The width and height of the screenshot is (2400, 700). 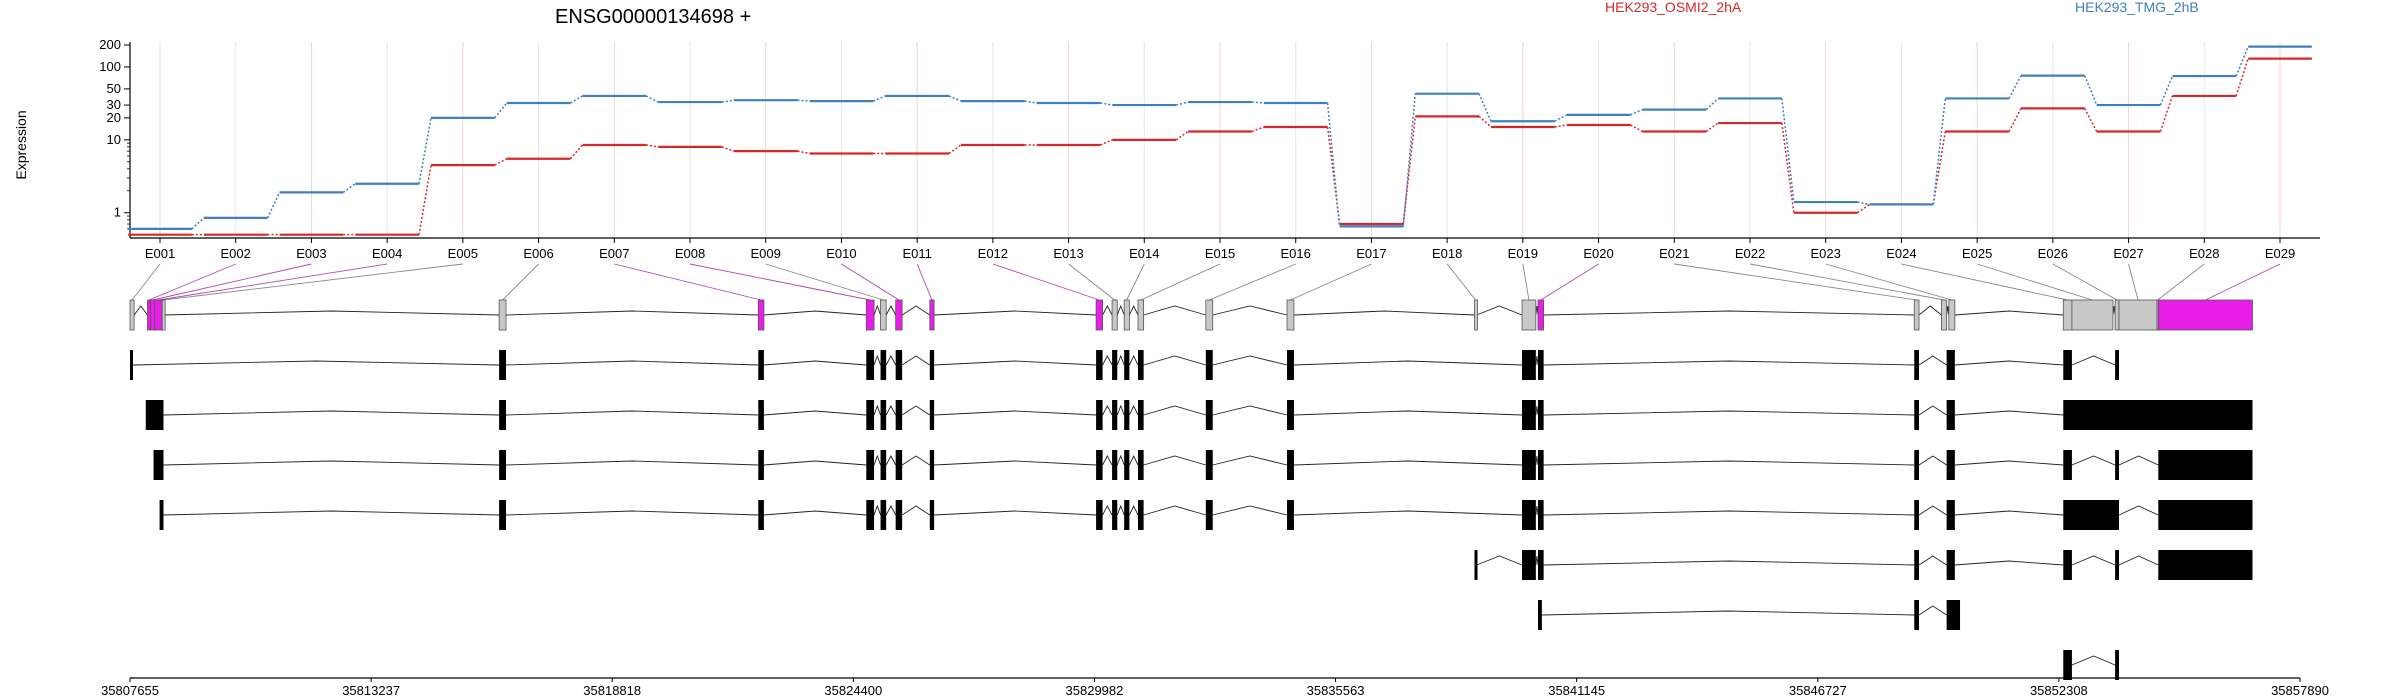 I want to click on x-tick-label-e015: E015, so click(x=1220, y=253).